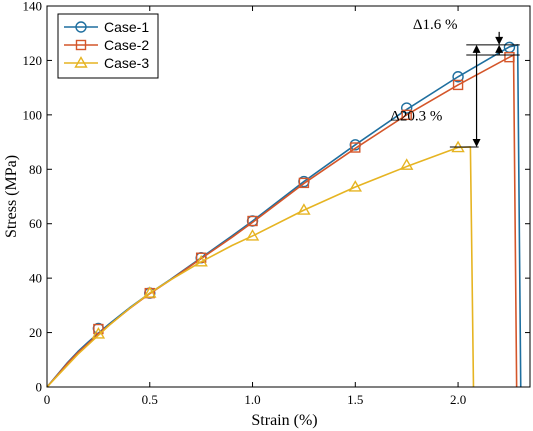 The height and width of the screenshot is (431, 533). Describe the element at coordinates (11, 196) in the screenshot. I see `y-axis-title: Stress (MPa)` at that location.